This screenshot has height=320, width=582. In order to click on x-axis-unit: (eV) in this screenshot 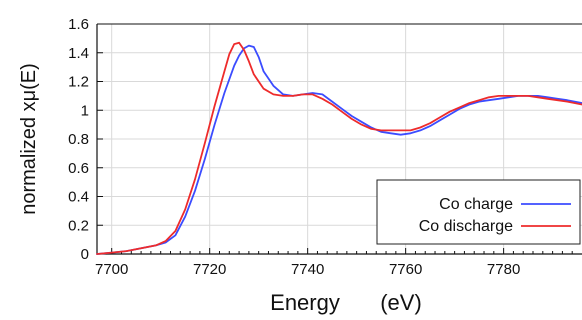, I will do `click(401, 302)`.